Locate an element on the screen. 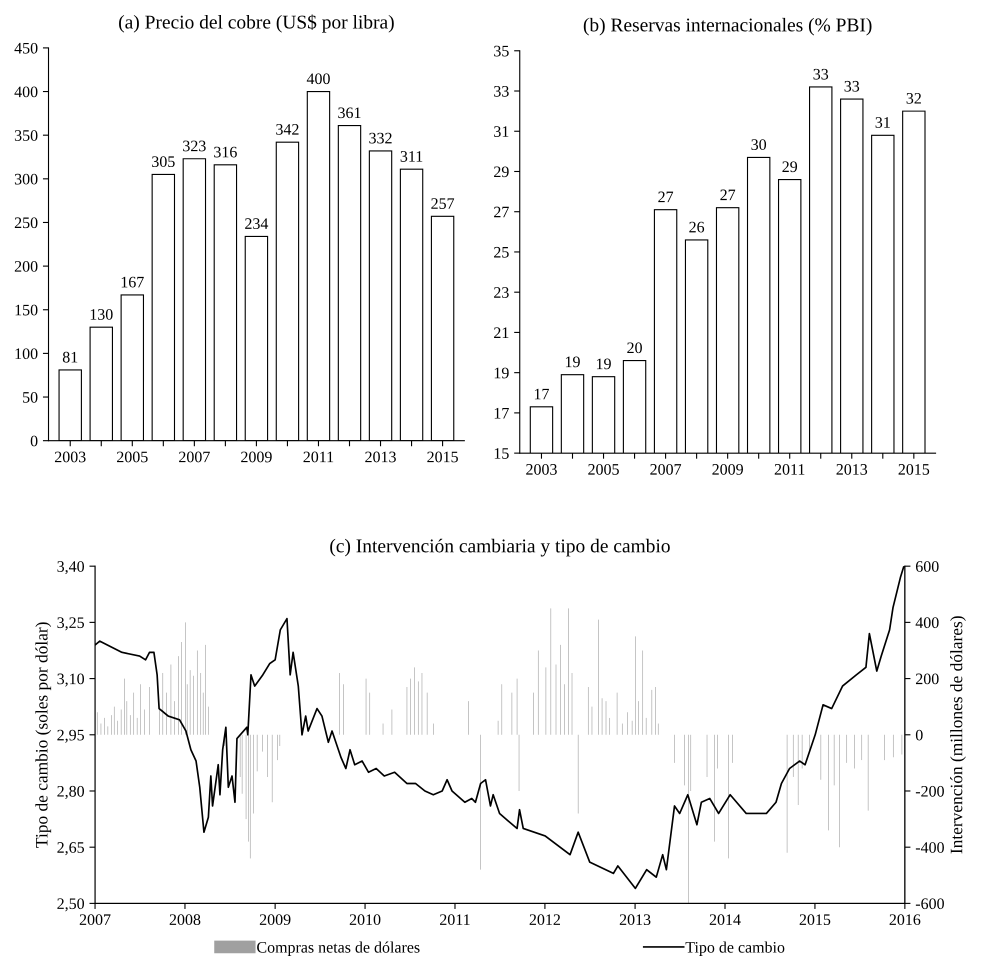 The width and height of the screenshot is (990, 958). y-tick-label: 25 is located at coordinates (501, 252).